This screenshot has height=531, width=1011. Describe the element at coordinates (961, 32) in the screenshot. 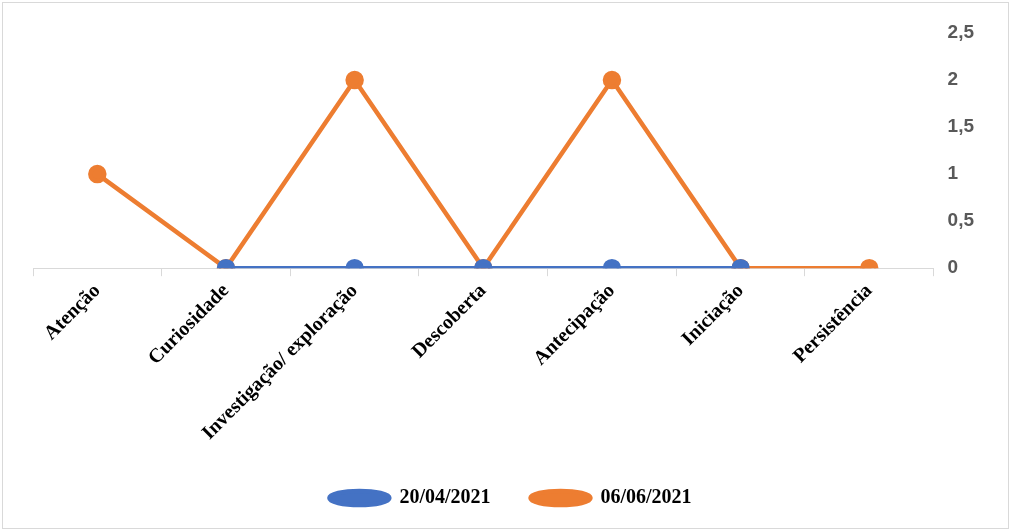

I see `y-tick-label: 2,5` at that location.